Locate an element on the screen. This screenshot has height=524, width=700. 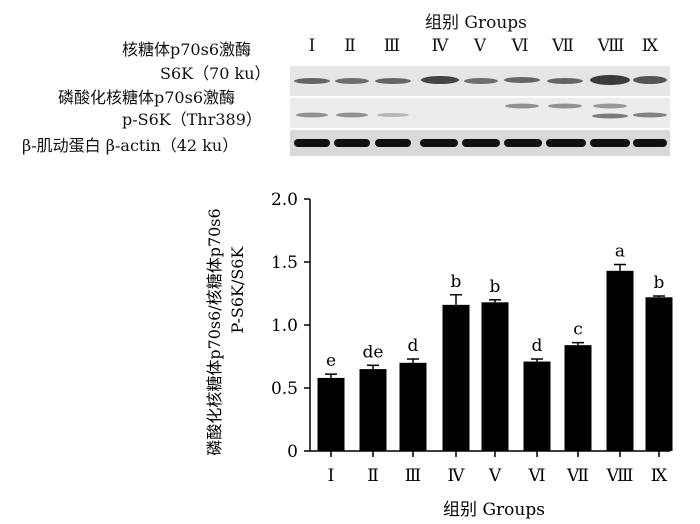
blot-group-label: Ⅲ is located at coordinates (392, 46).